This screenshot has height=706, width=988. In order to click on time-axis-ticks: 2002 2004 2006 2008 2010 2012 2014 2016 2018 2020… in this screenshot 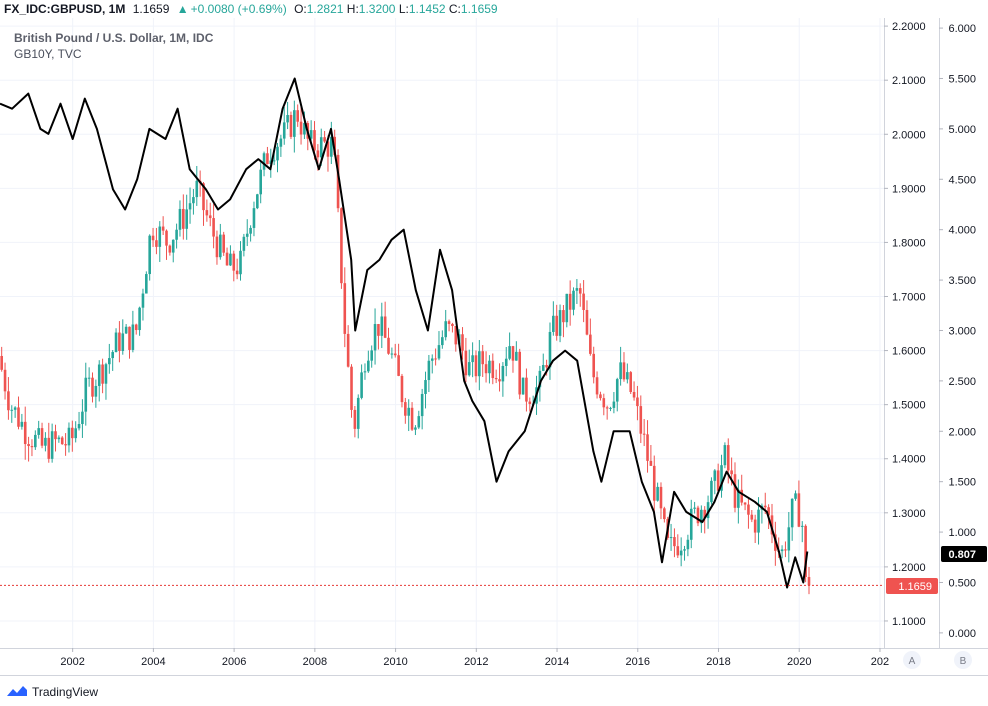, I will do `click(474, 658)`.